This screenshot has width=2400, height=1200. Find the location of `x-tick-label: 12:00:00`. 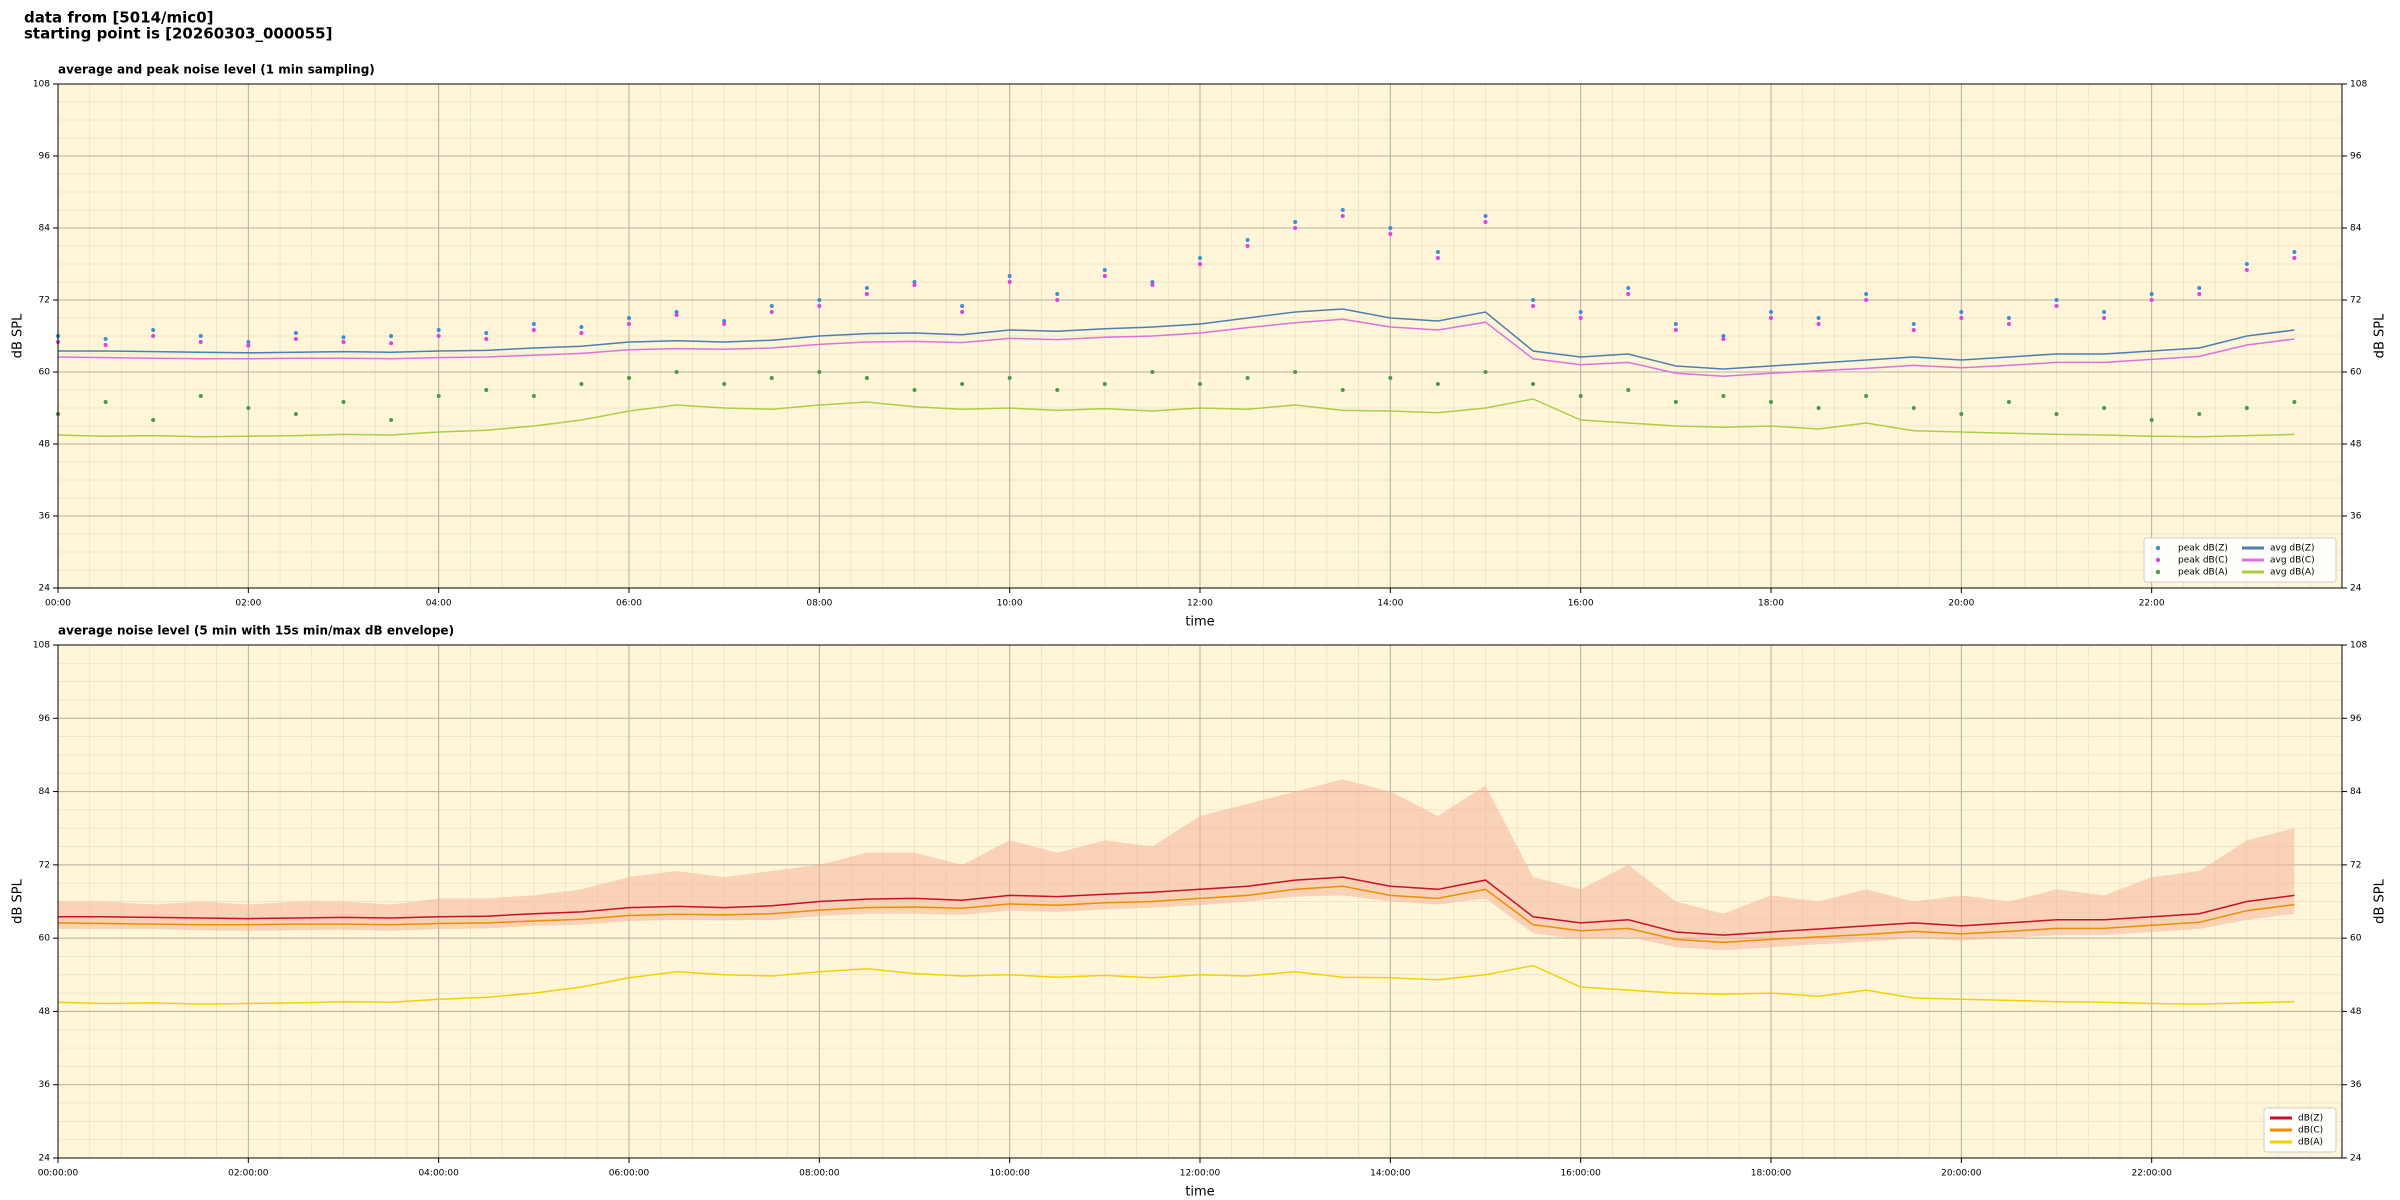

x-tick-label: 12:00:00 is located at coordinates (1200, 1174).